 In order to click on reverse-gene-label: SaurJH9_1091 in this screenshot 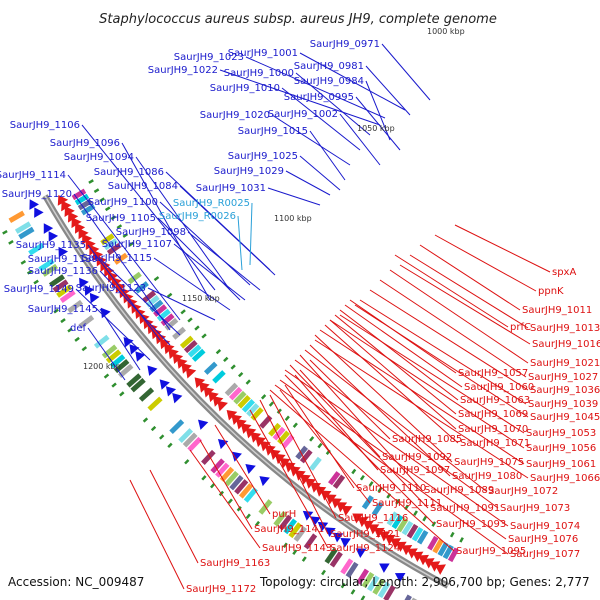, I will do `click(465, 508)`.